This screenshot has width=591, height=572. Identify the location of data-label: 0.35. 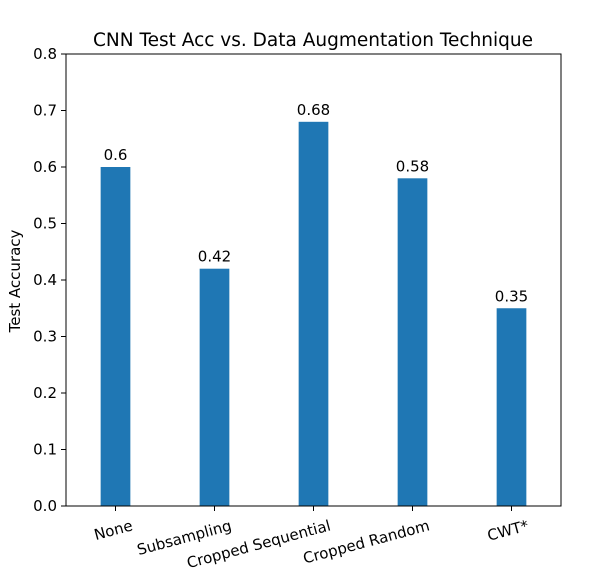
(511, 296).